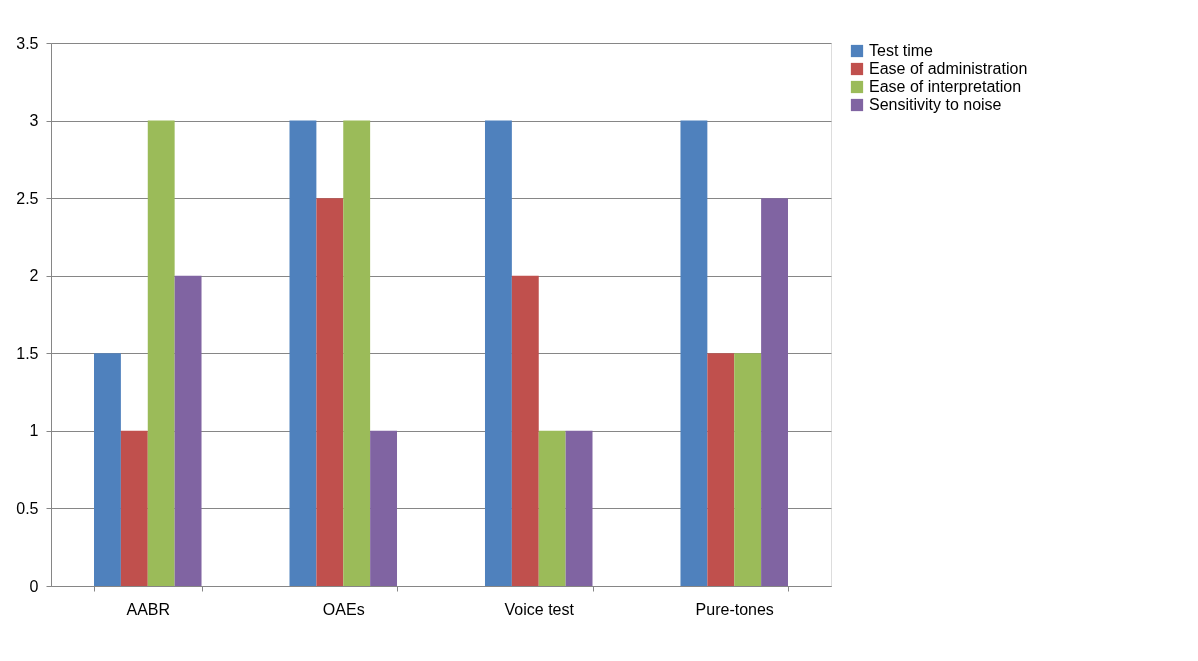 The width and height of the screenshot is (1198, 661). Describe the element at coordinates (734, 609) in the screenshot. I see `x-tick-label: Pure-tones` at that location.